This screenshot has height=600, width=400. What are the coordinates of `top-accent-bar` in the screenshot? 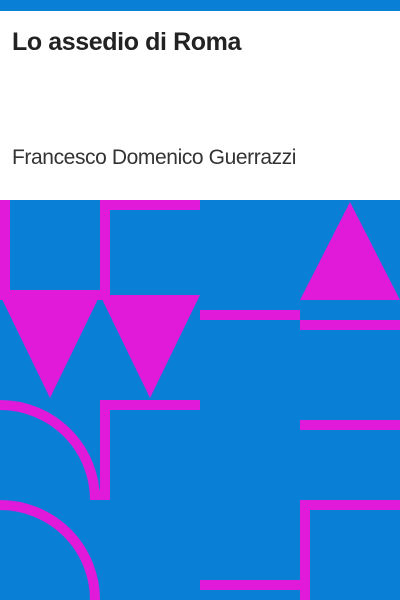 It's located at (200, 5).